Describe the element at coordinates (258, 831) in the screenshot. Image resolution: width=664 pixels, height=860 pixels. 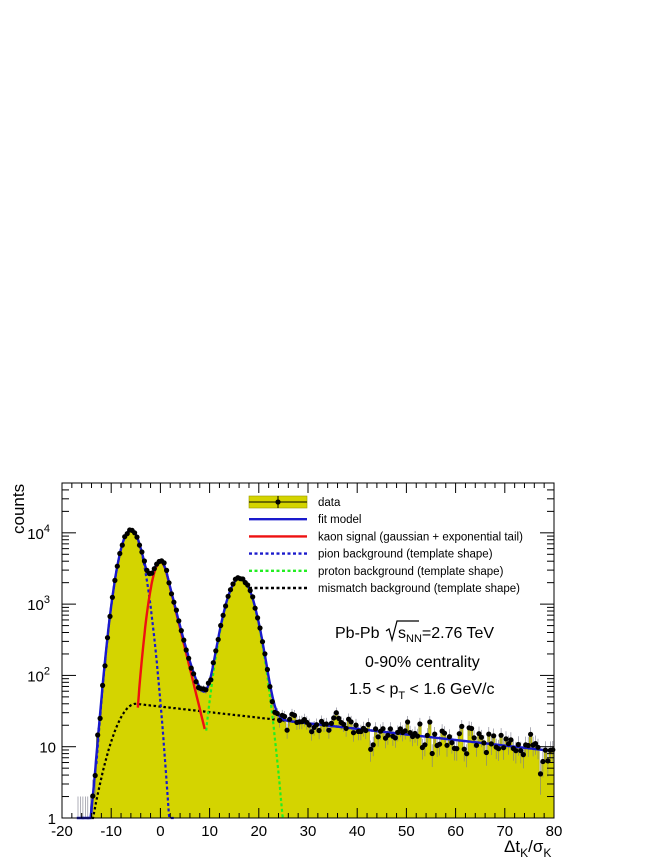
I see `x-tick-label: 20` at that location.